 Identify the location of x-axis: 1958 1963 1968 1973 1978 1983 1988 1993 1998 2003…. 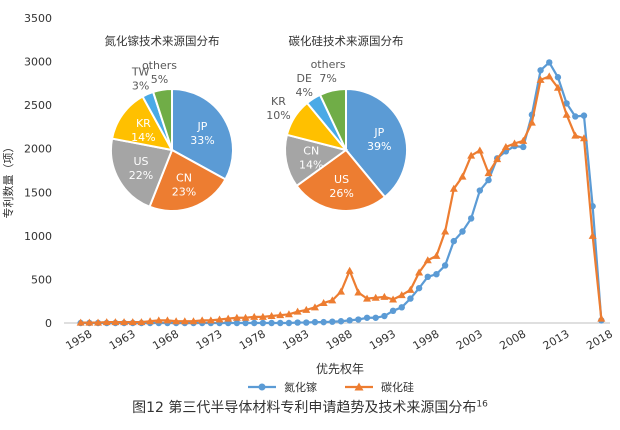
(339, 337).